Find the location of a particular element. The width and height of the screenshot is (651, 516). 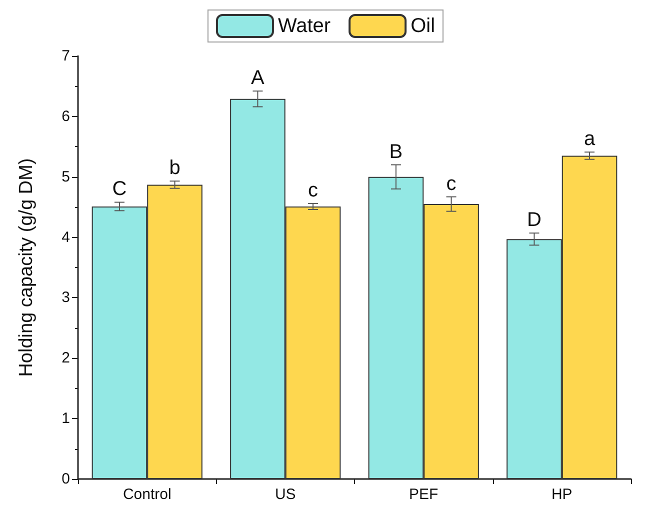

x-tick-label: HP is located at coordinates (561, 494).